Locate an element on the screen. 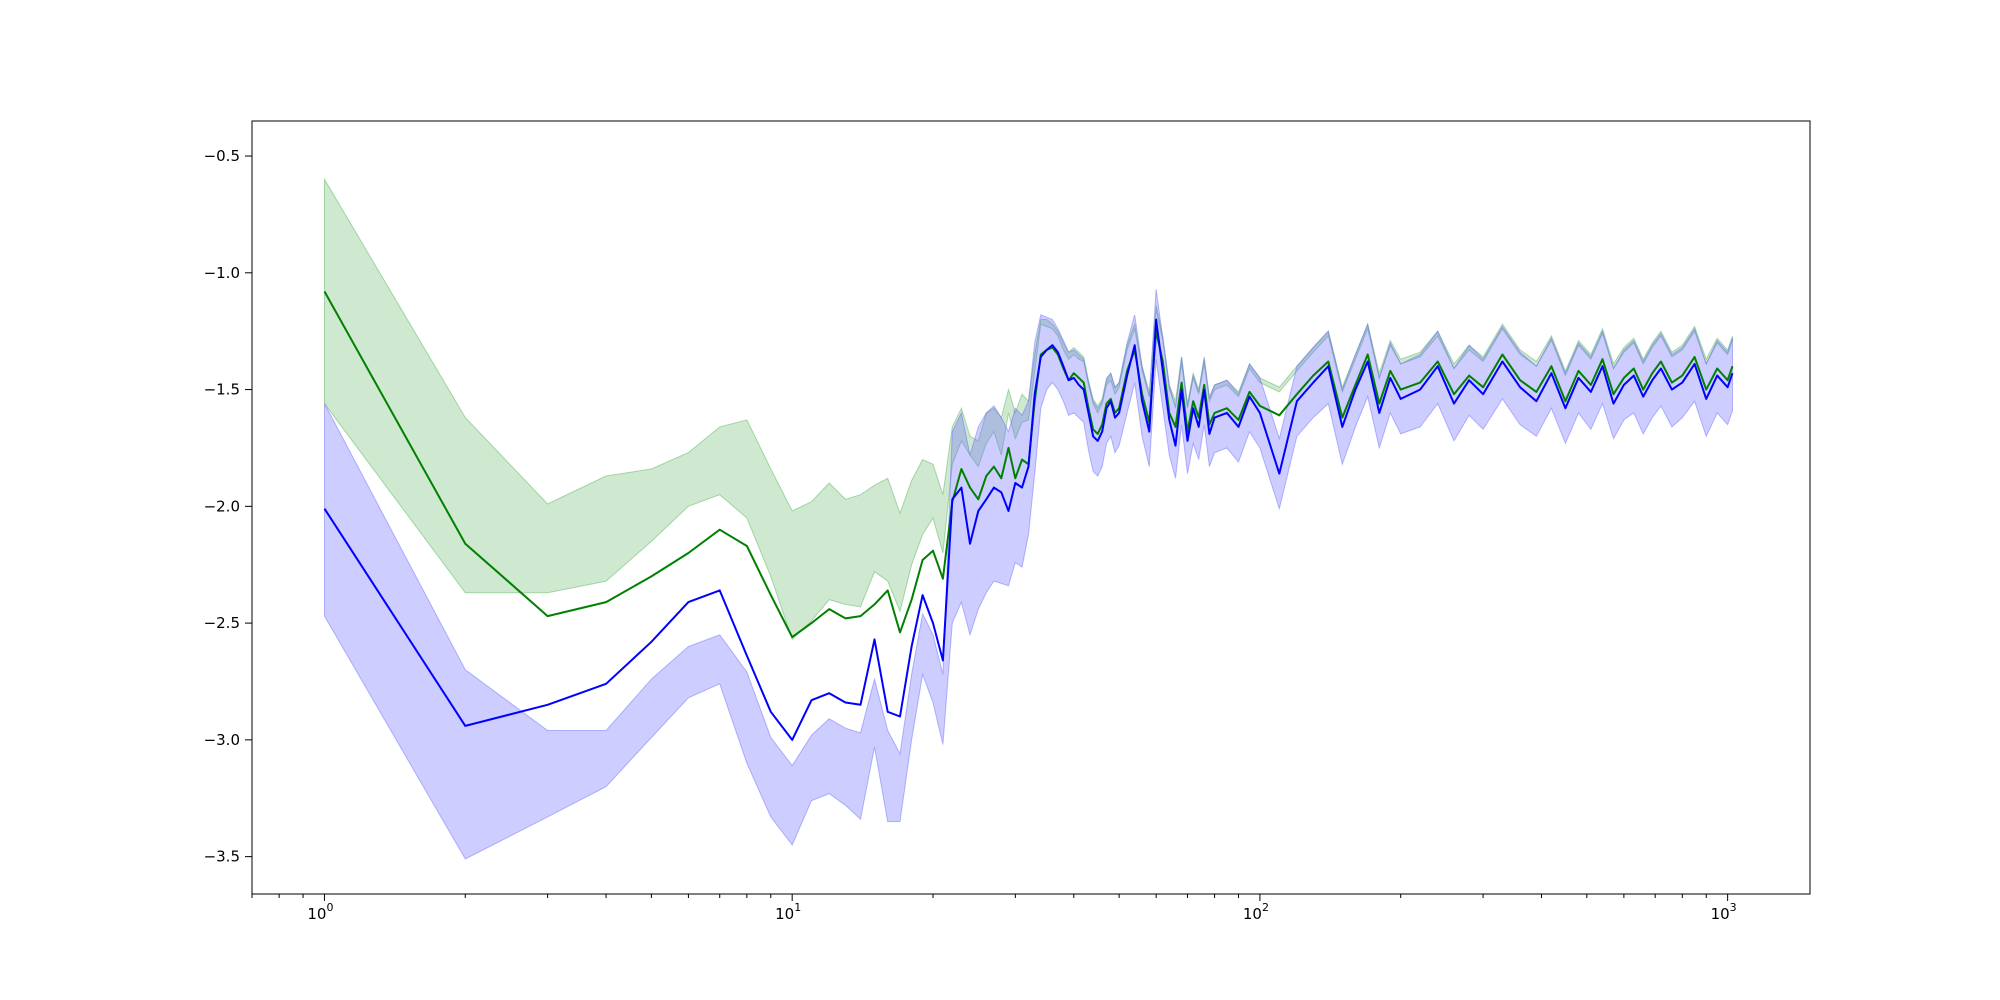 The width and height of the screenshot is (2000, 1000). x-tick-exponent: 1 is located at coordinates (797, 907).